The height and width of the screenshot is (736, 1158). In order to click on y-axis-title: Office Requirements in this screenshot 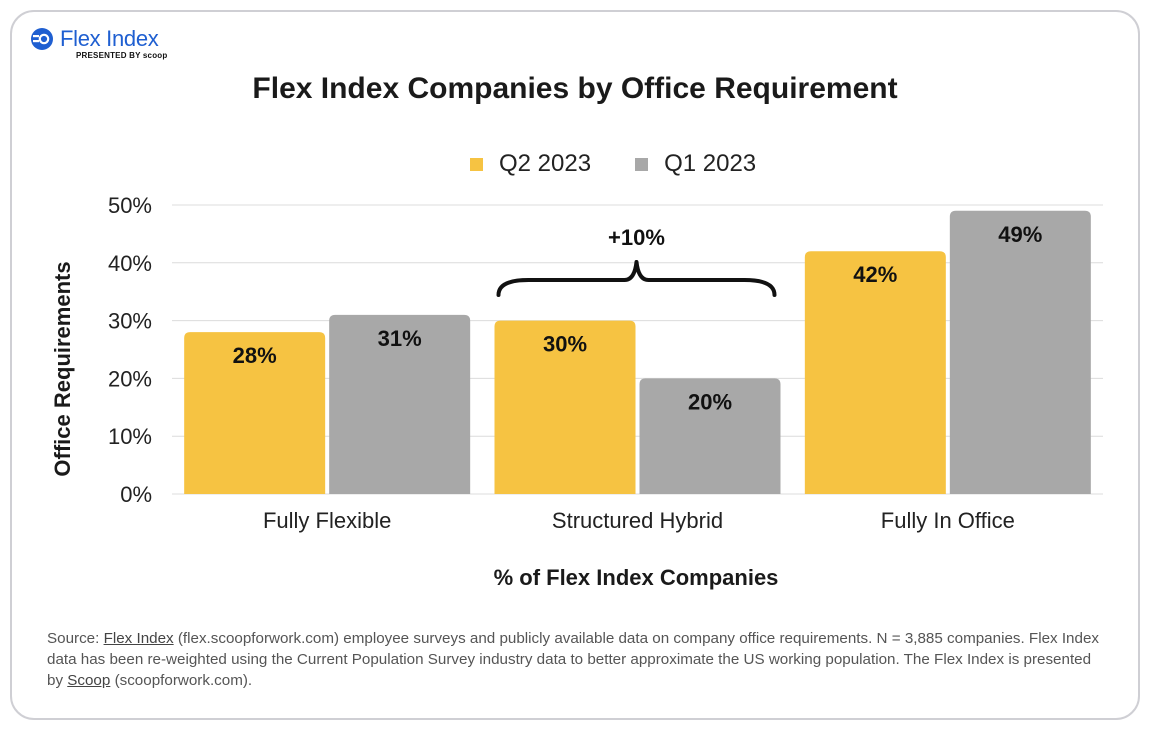, I will do `click(62, 368)`.